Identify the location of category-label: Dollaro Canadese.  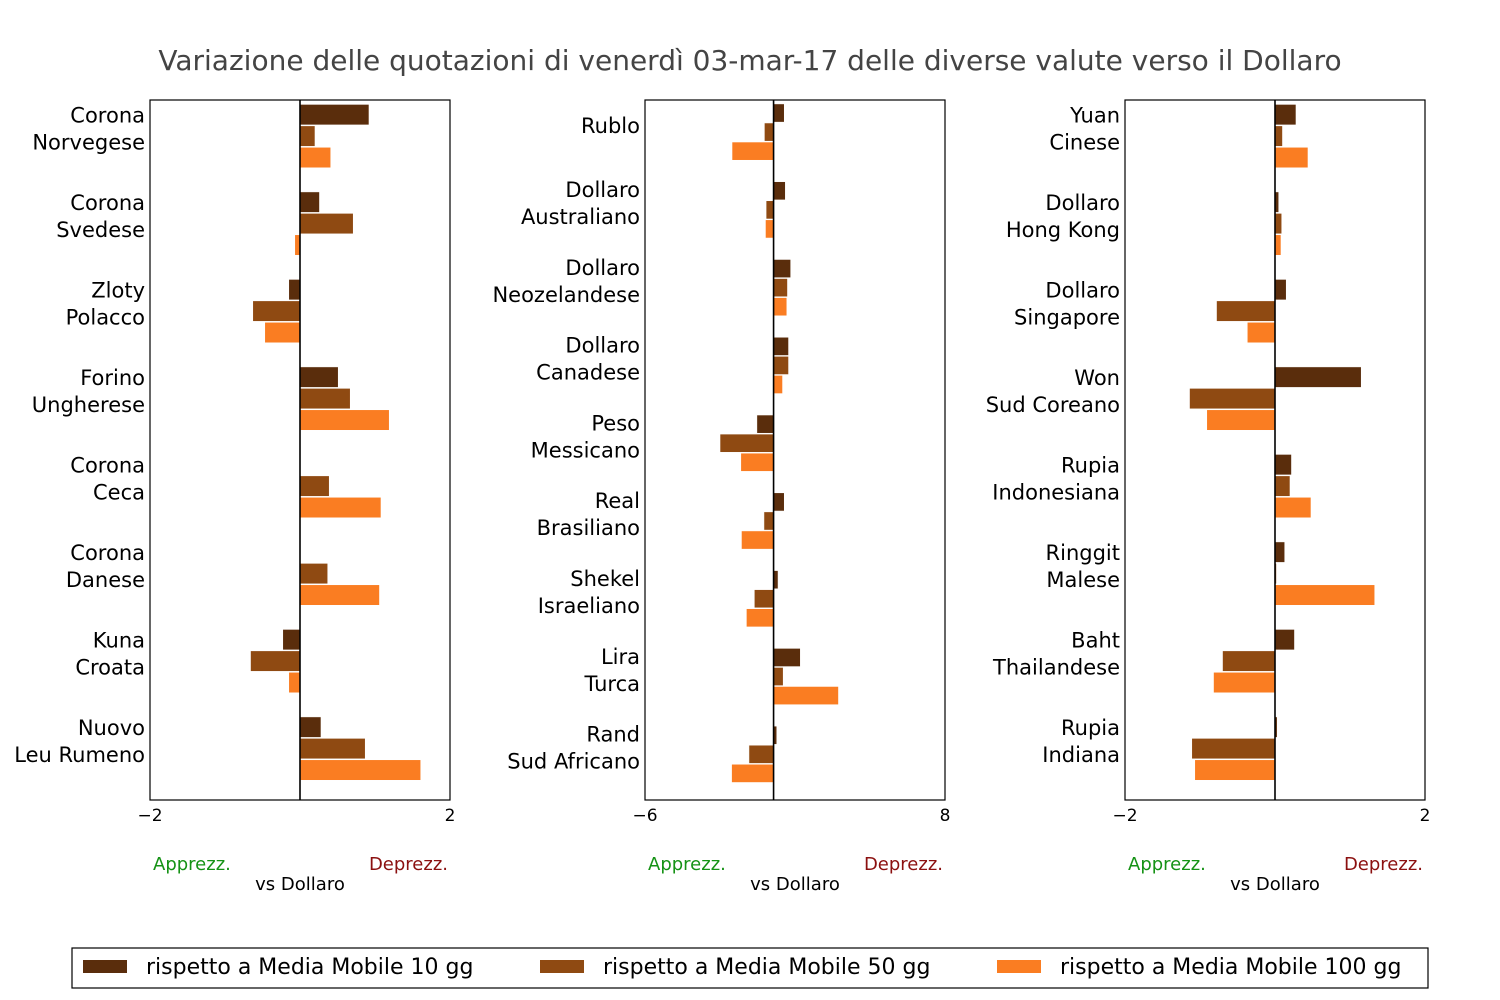
(588, 359).